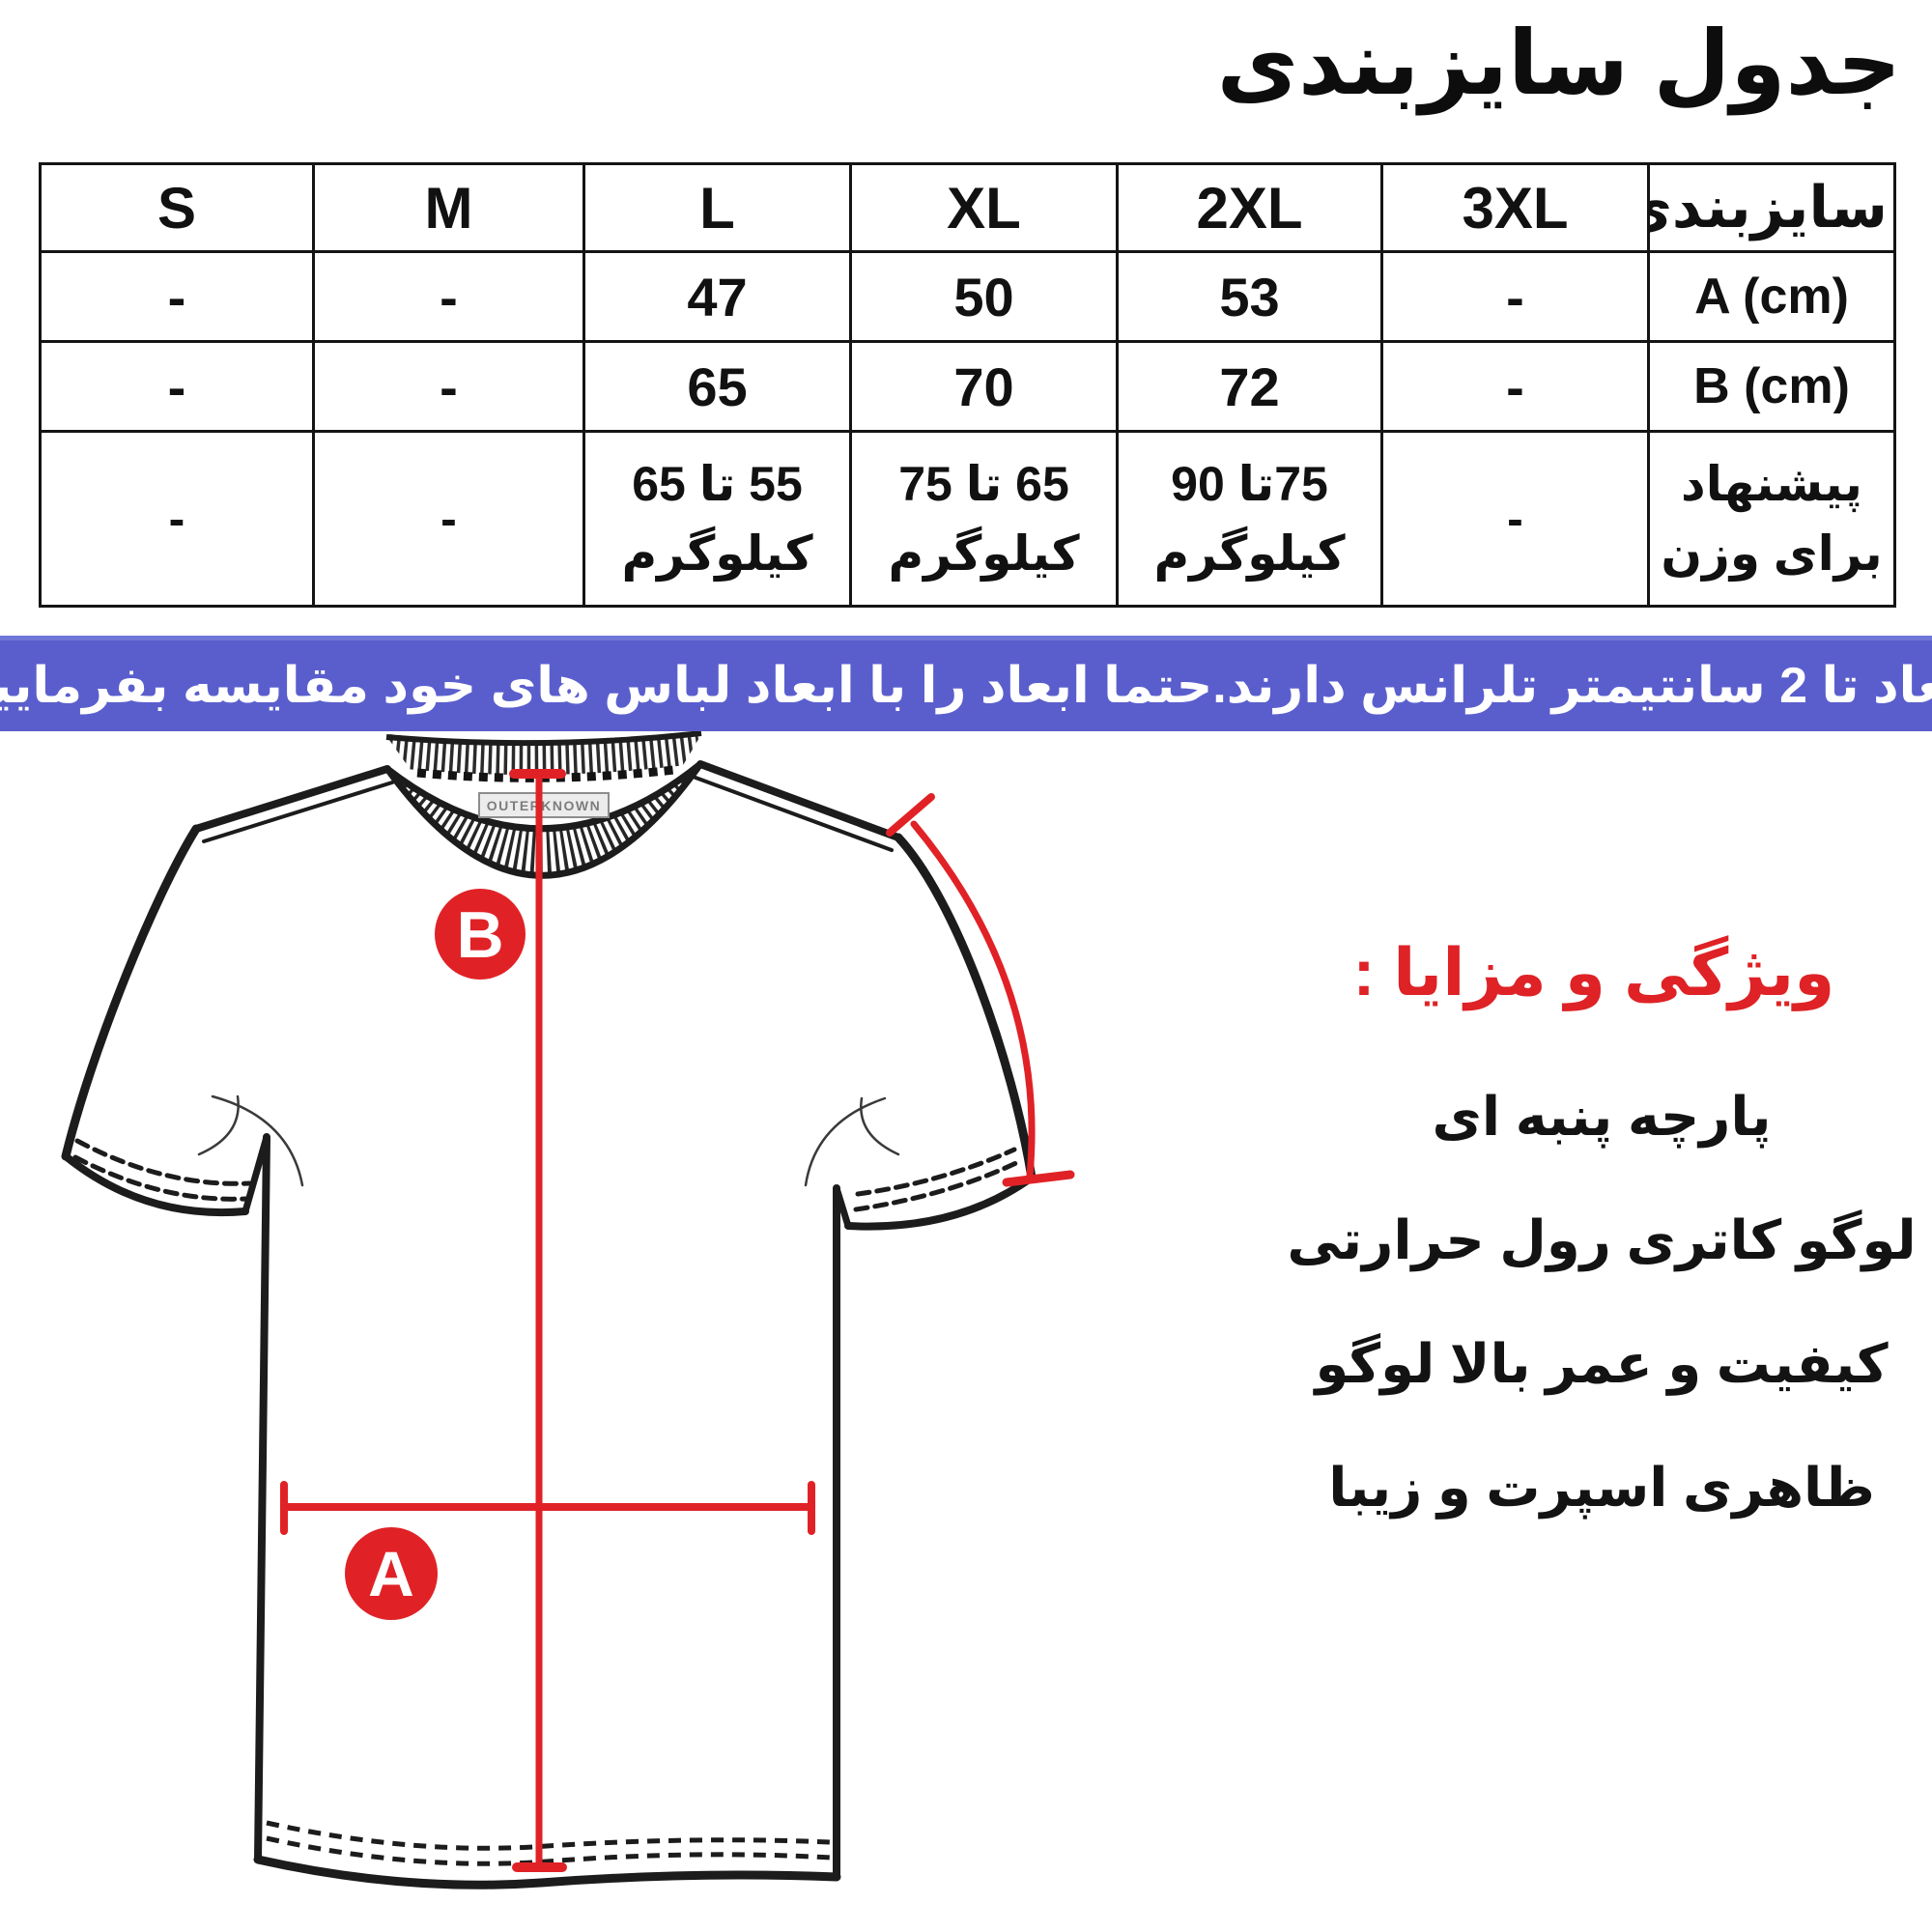 This screenshot has height=1932, width=1932. Describe the element at coordinates (548, 1140) in the screenshot. I see `armpit-wrinkles` at that location.